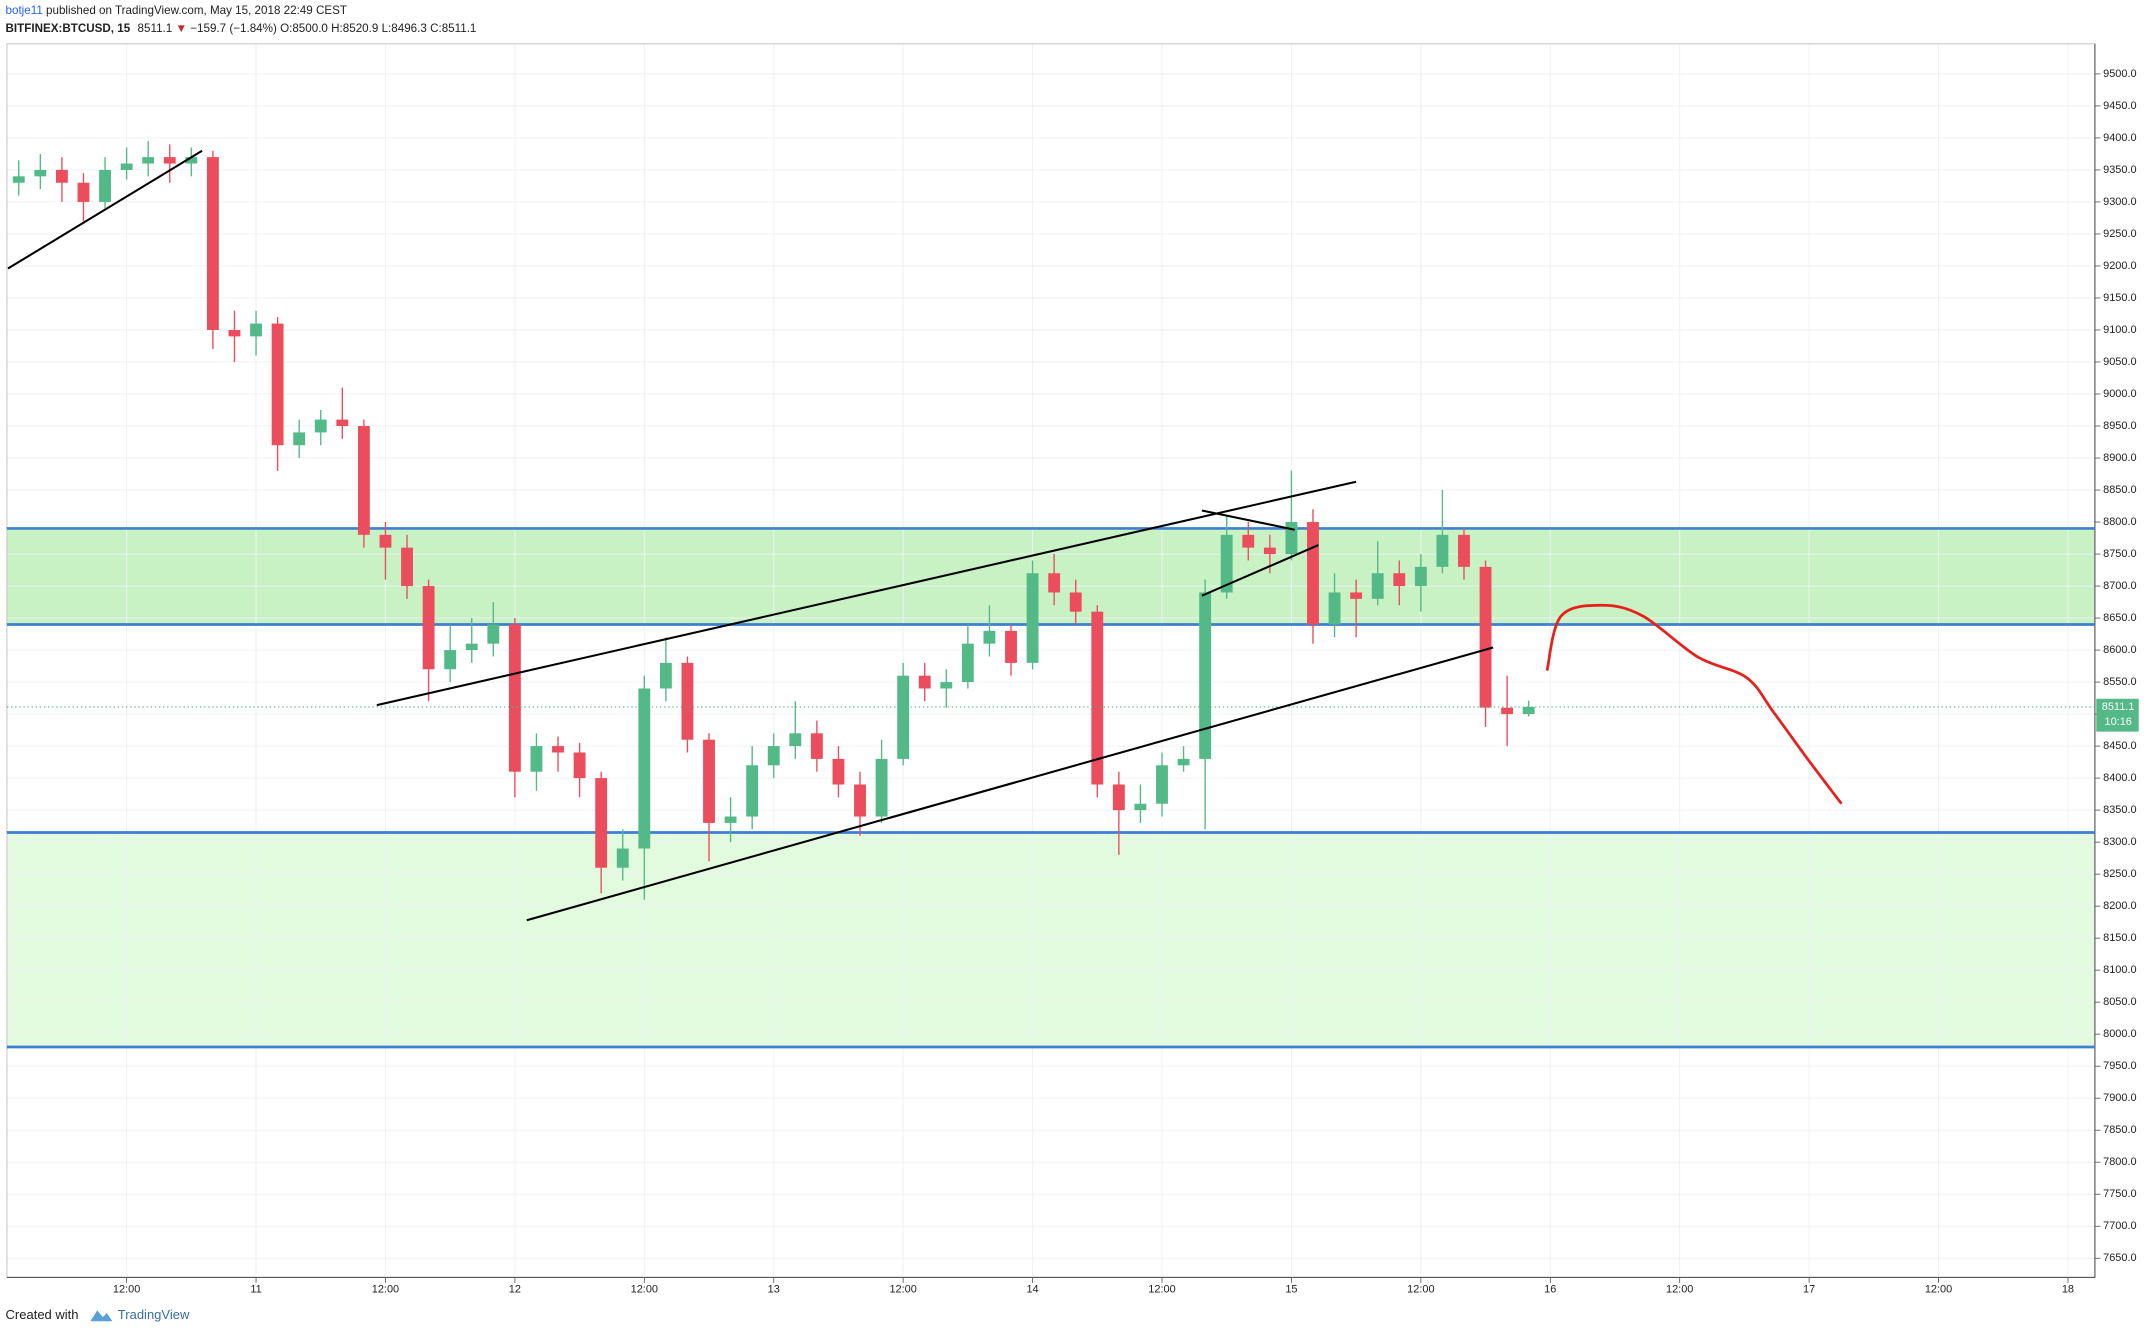 The width and height of the screenshot is (2147, 1334). Describe the element at coordinates (2119, 1162) in the screenshot. I see `y-tick-label: 7800.0` at that location.